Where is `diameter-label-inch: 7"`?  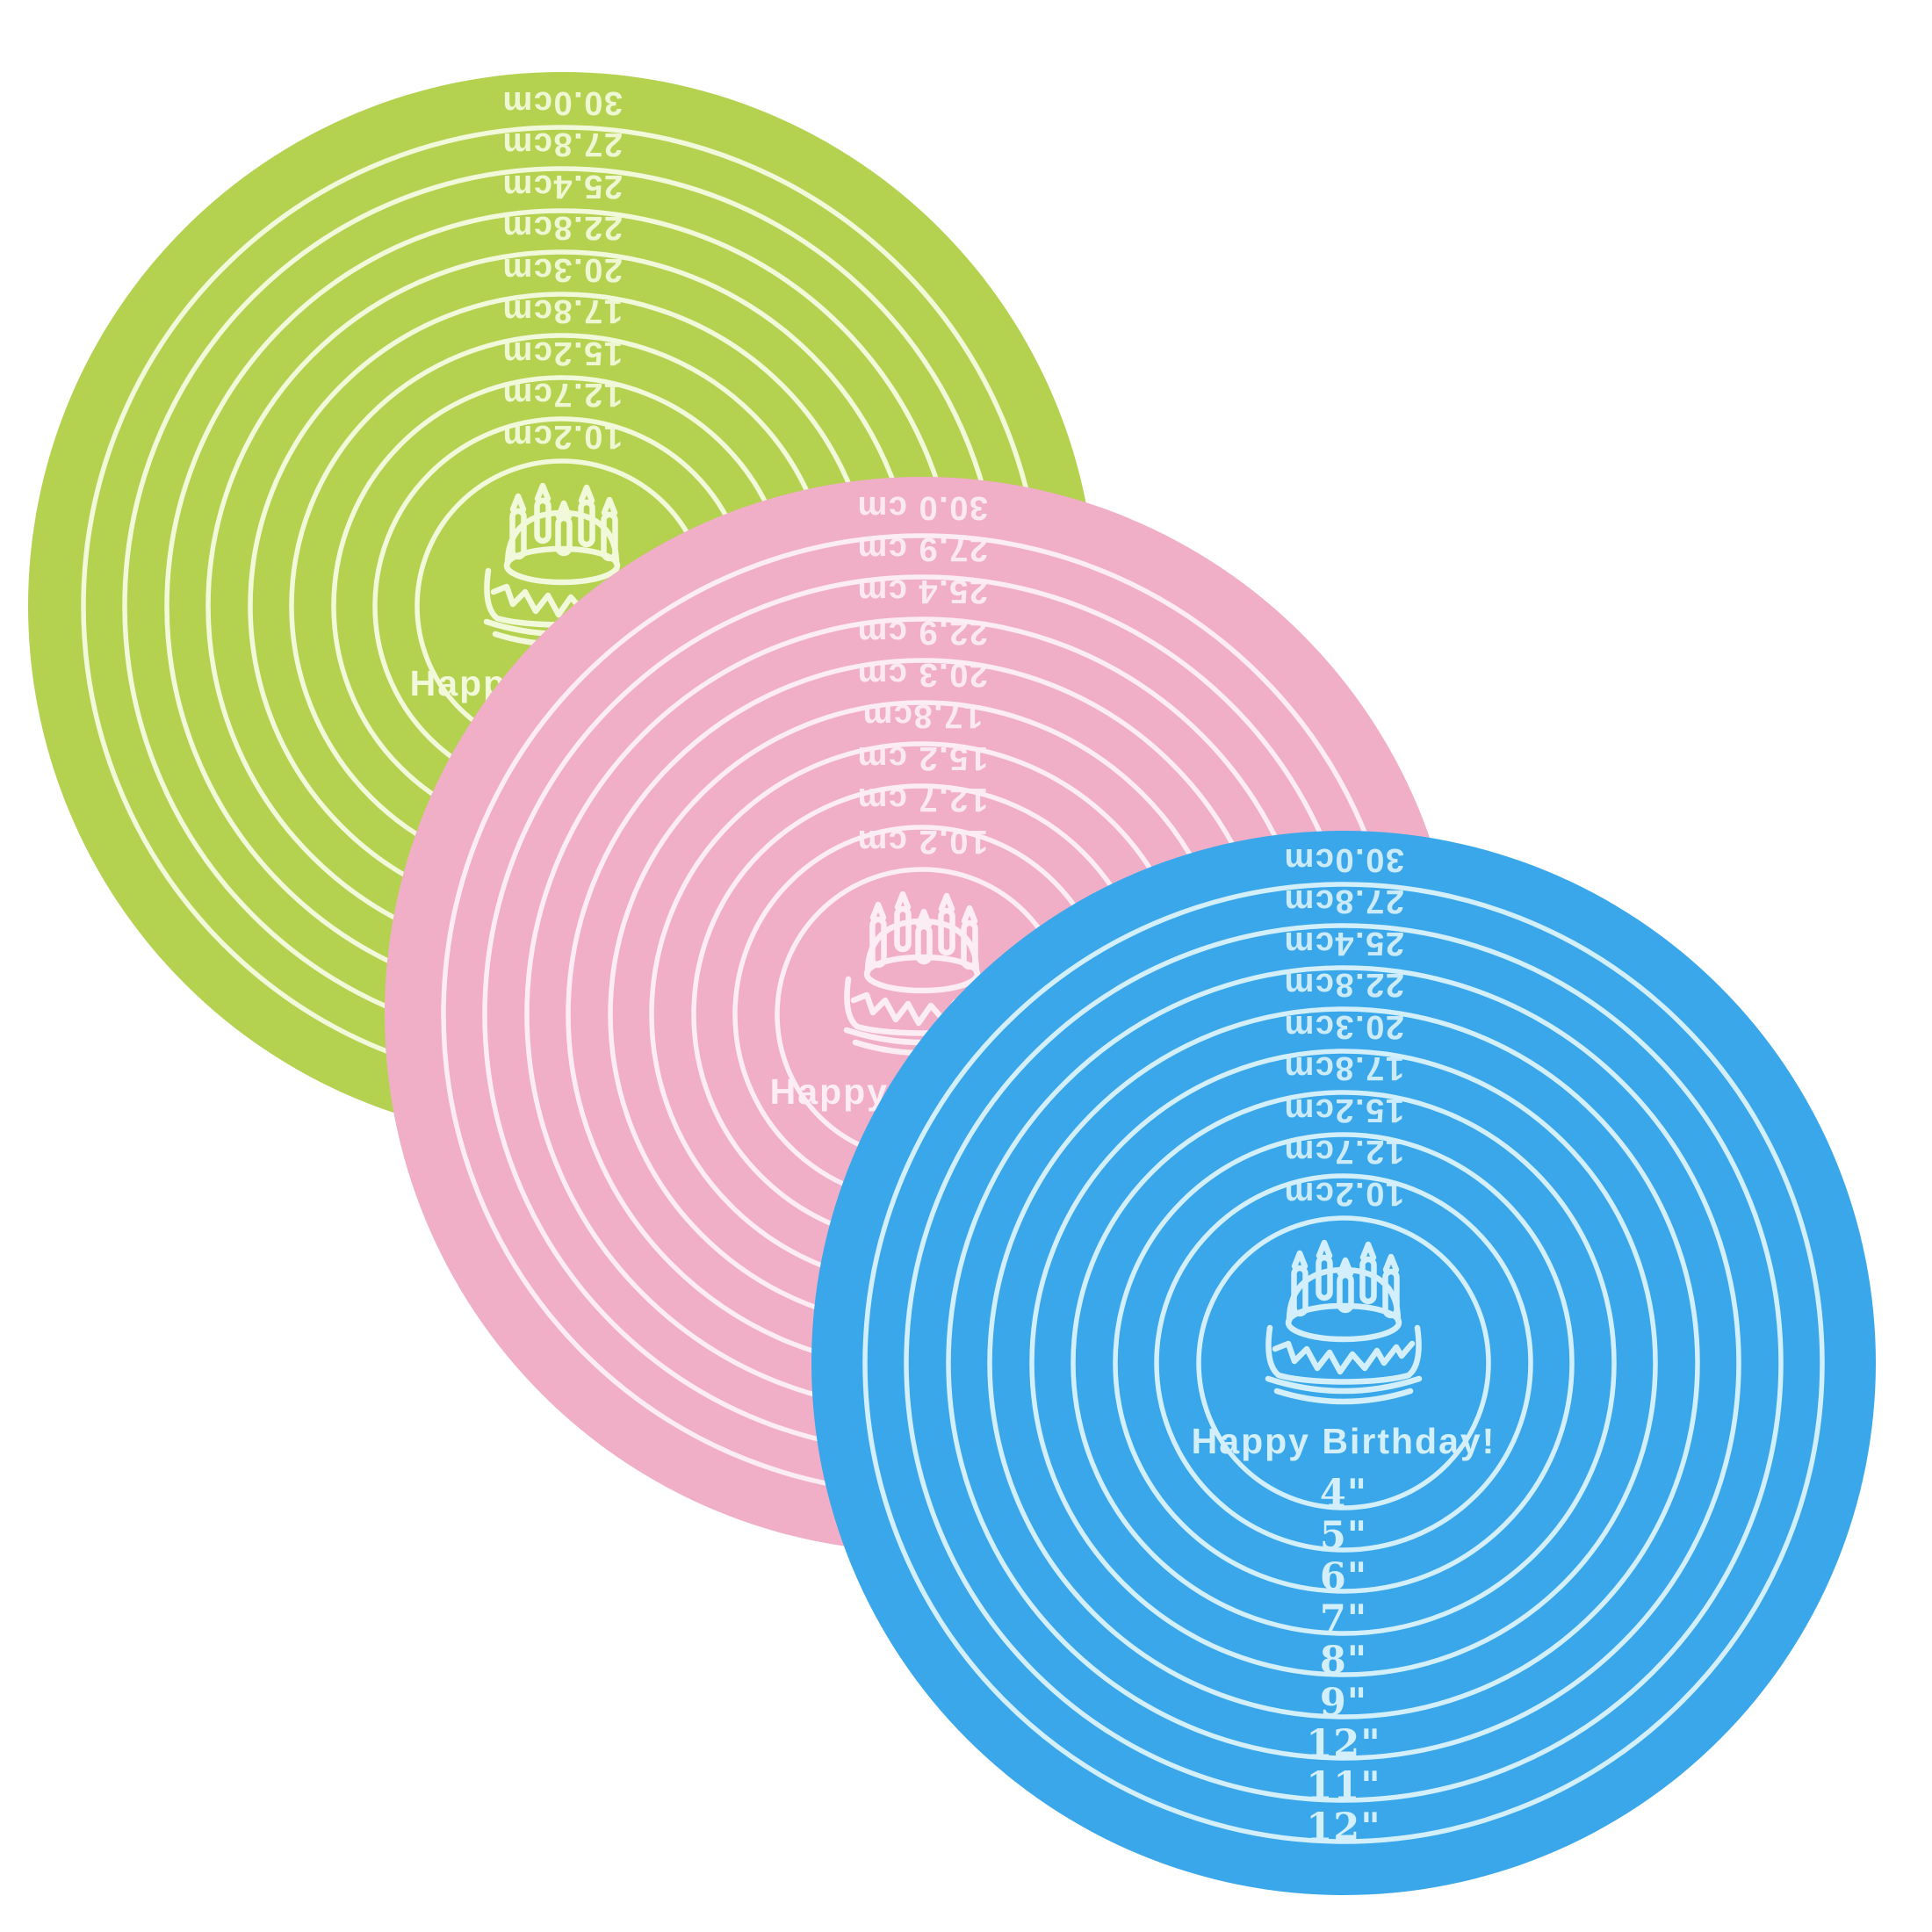 diameter-label-inch: 7" is located at coordinates (1343, 1619).